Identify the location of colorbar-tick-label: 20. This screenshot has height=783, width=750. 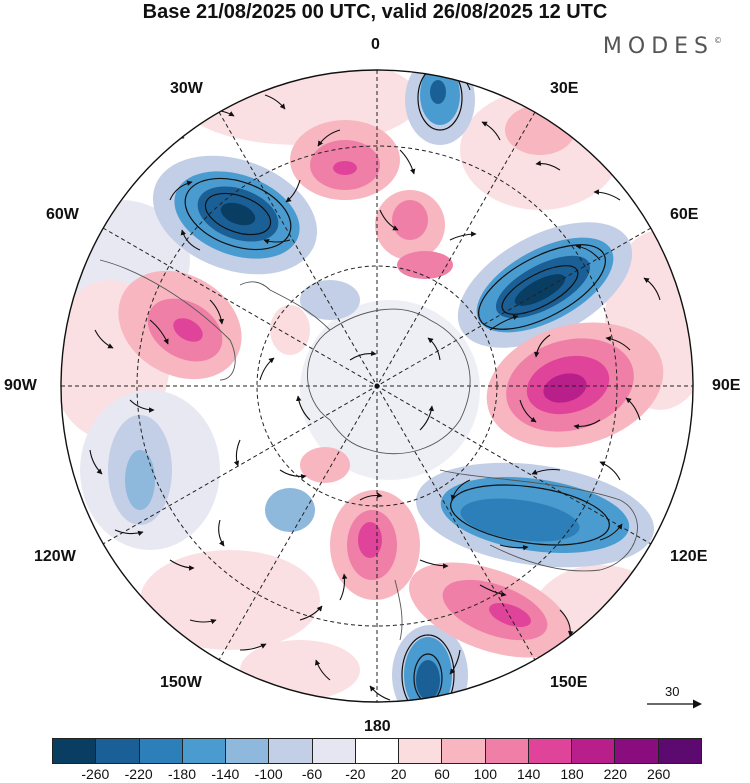
(398, 774).